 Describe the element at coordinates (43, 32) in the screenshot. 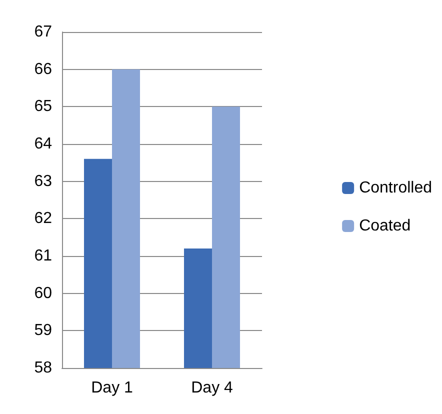

I see `y-tick-label: 67` at that location.